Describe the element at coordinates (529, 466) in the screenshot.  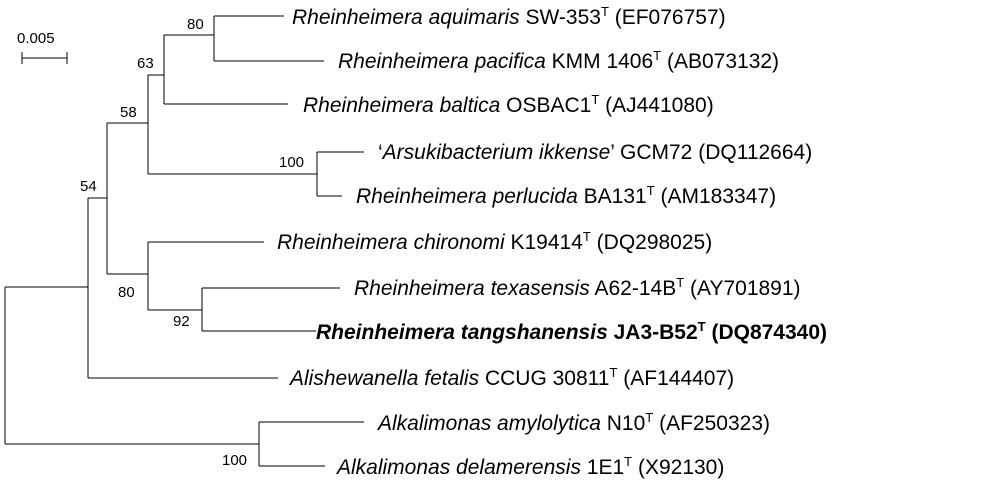
I see `taxon-label-delamerensis: Alkalimonas delamerensis 1E1T (X92130)` at that location.